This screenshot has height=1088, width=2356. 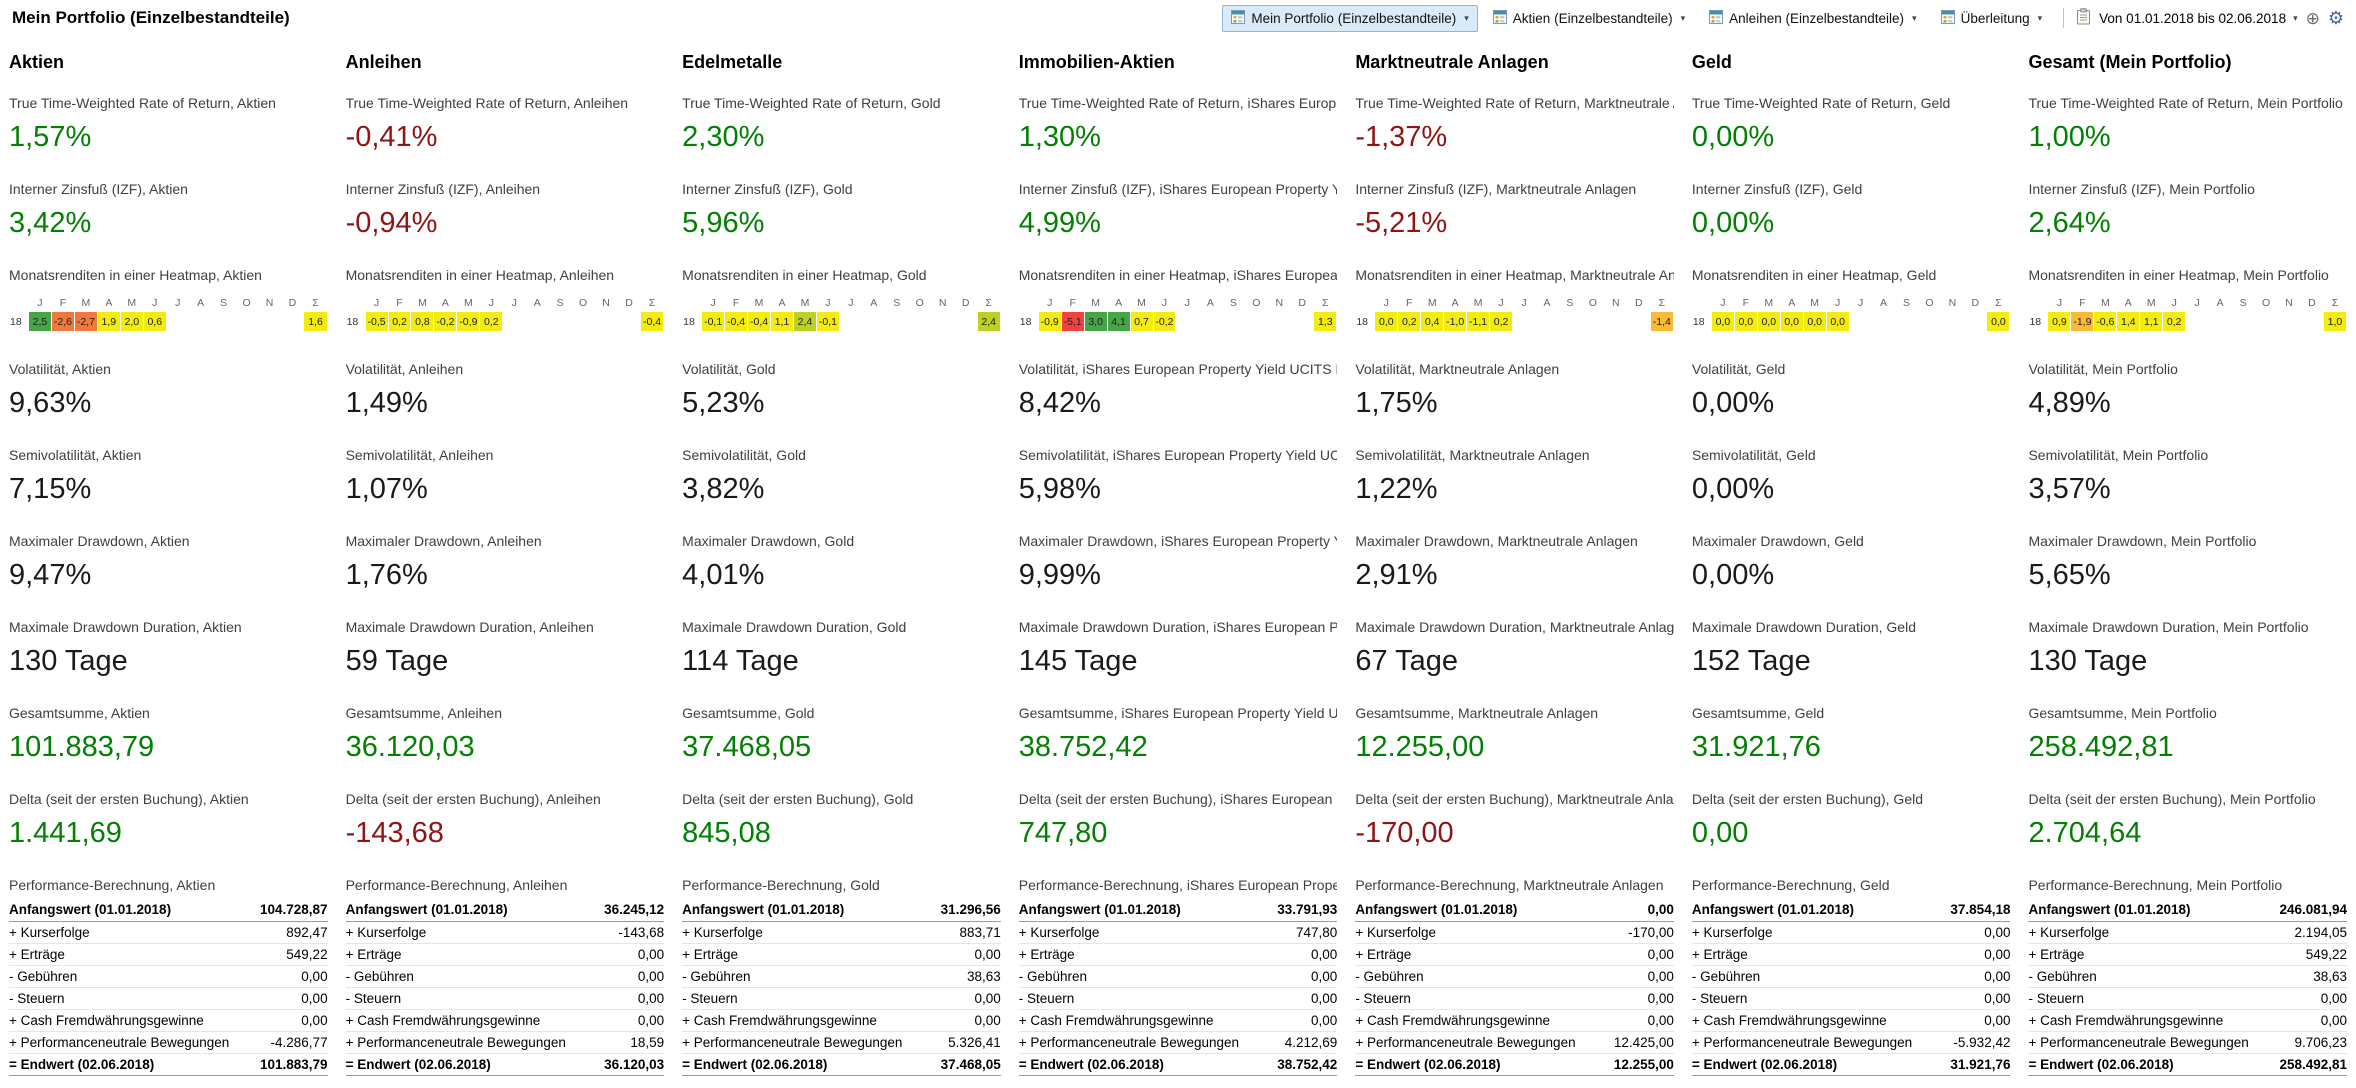 I want to click on metric-label: Semivolatilität, Aktien, so click(x=75, y=455).